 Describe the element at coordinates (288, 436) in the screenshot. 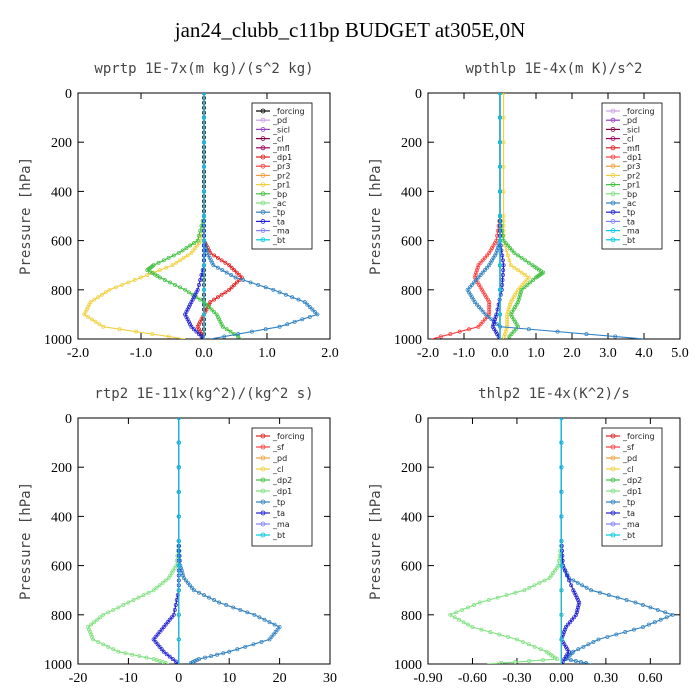

I see `legend-entry: _forcing` at that location.